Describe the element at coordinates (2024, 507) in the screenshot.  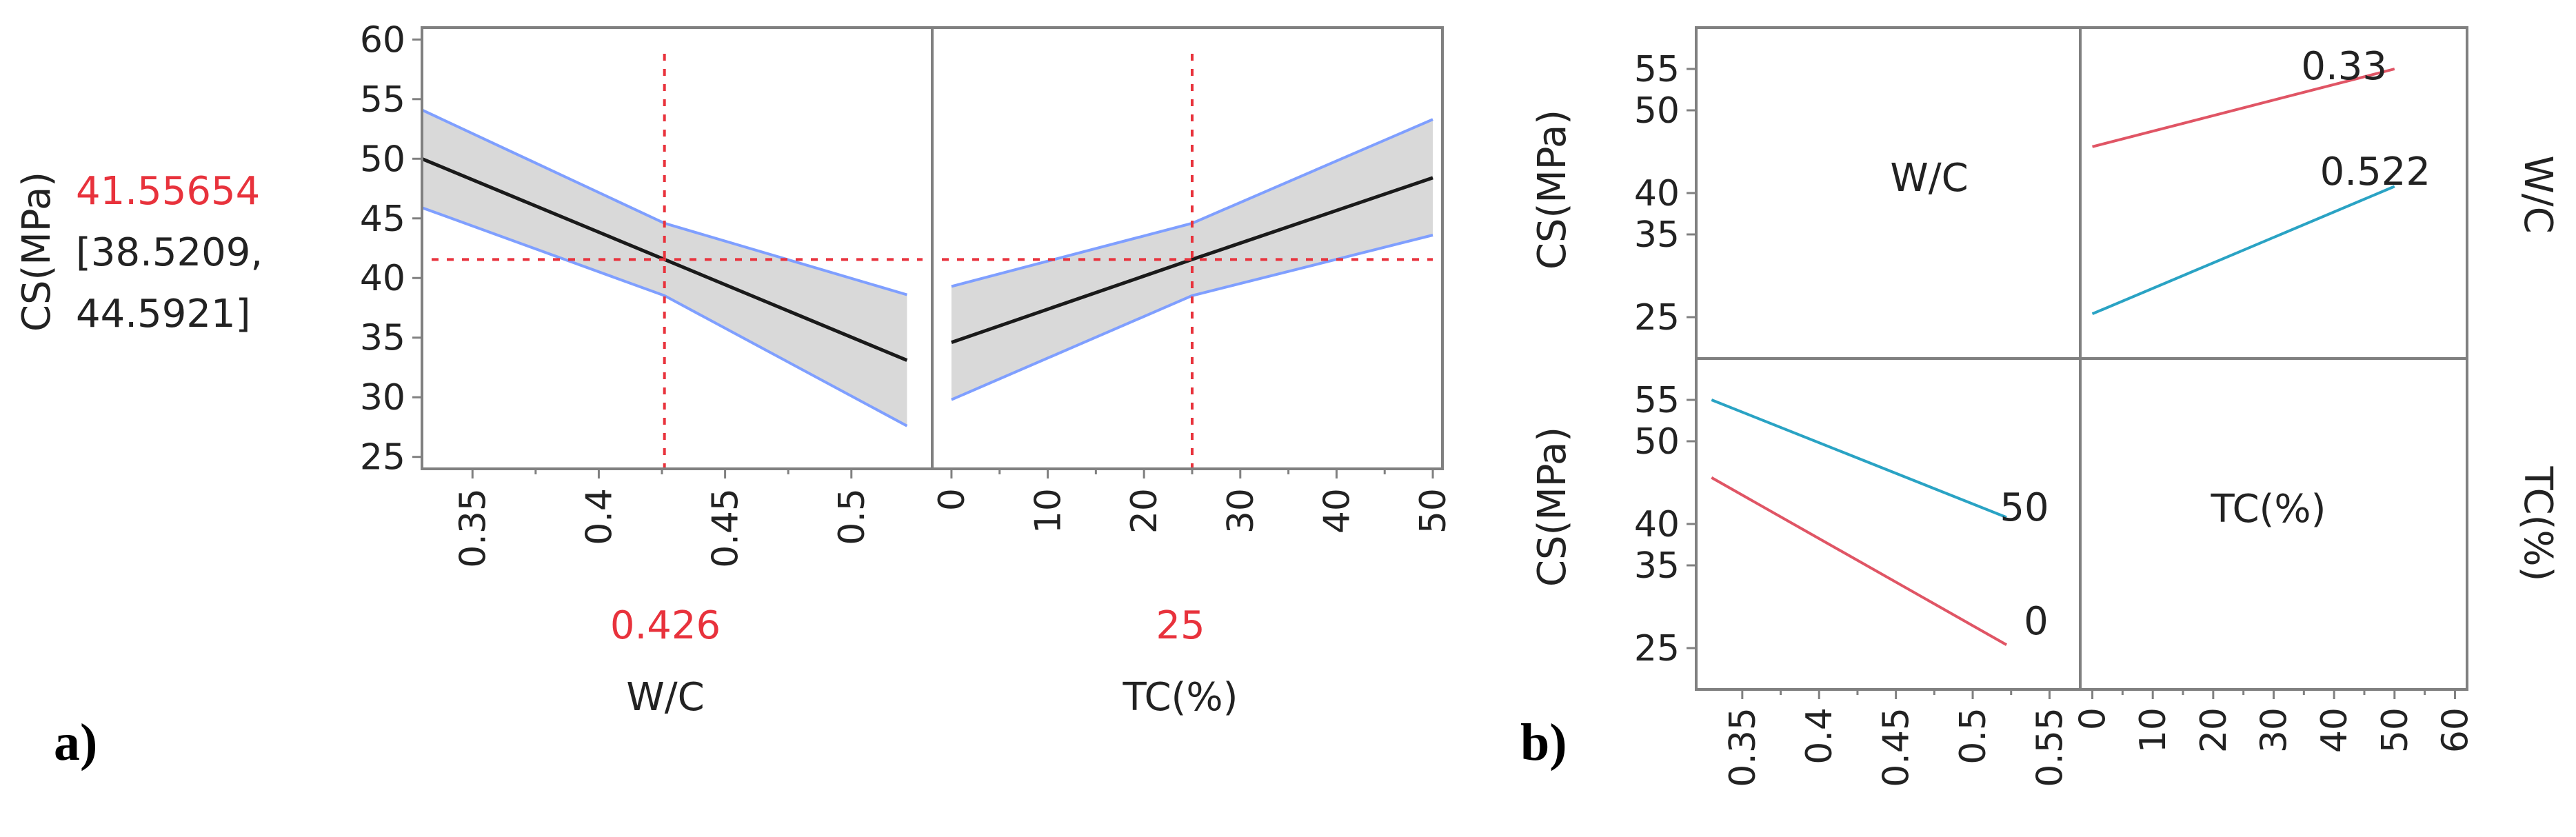
I see `series-label-50: 50` at that location.